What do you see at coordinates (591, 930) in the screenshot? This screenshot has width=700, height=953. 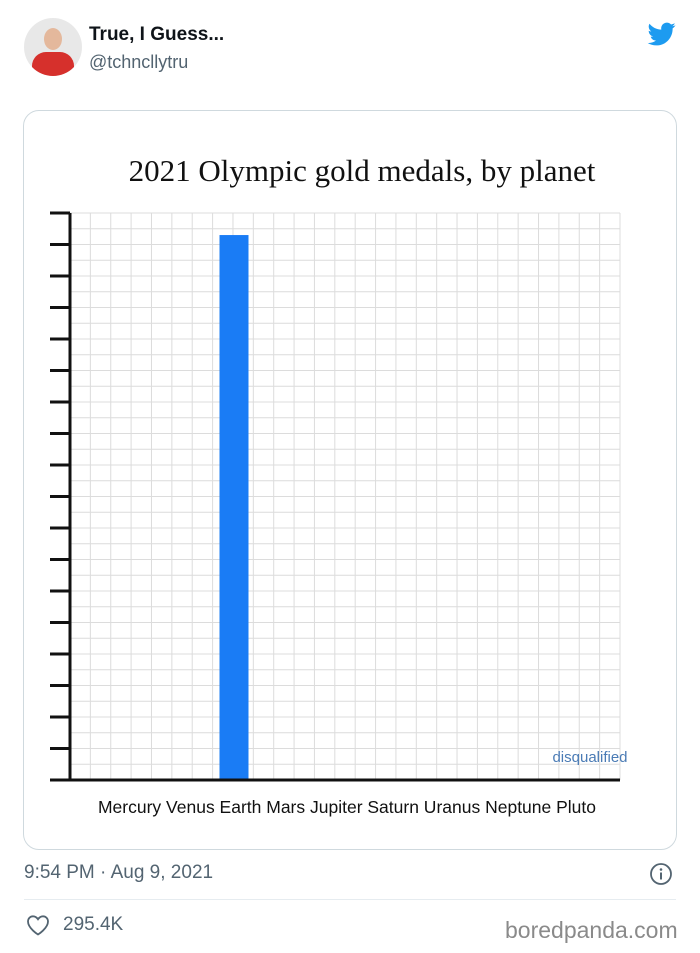 I see `watermark: boredpanda.com` at bounding box center [591, 930].